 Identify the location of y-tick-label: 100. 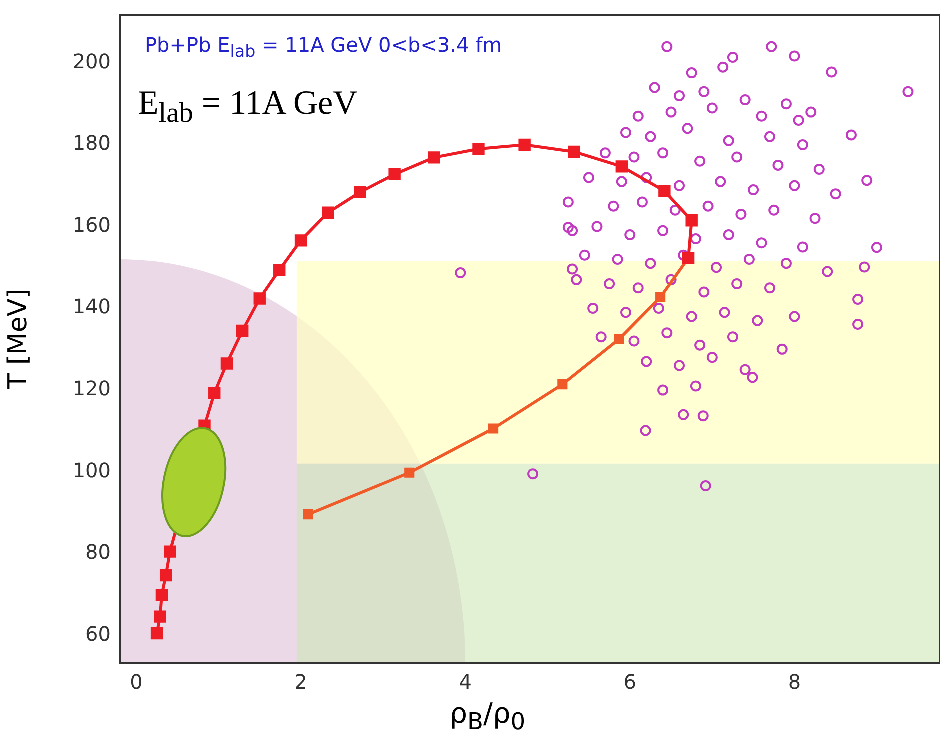
(91, 470).